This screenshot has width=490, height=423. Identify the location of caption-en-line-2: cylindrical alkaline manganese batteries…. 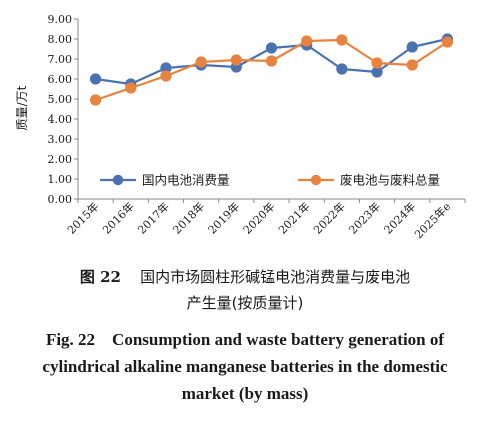
(245, 366).